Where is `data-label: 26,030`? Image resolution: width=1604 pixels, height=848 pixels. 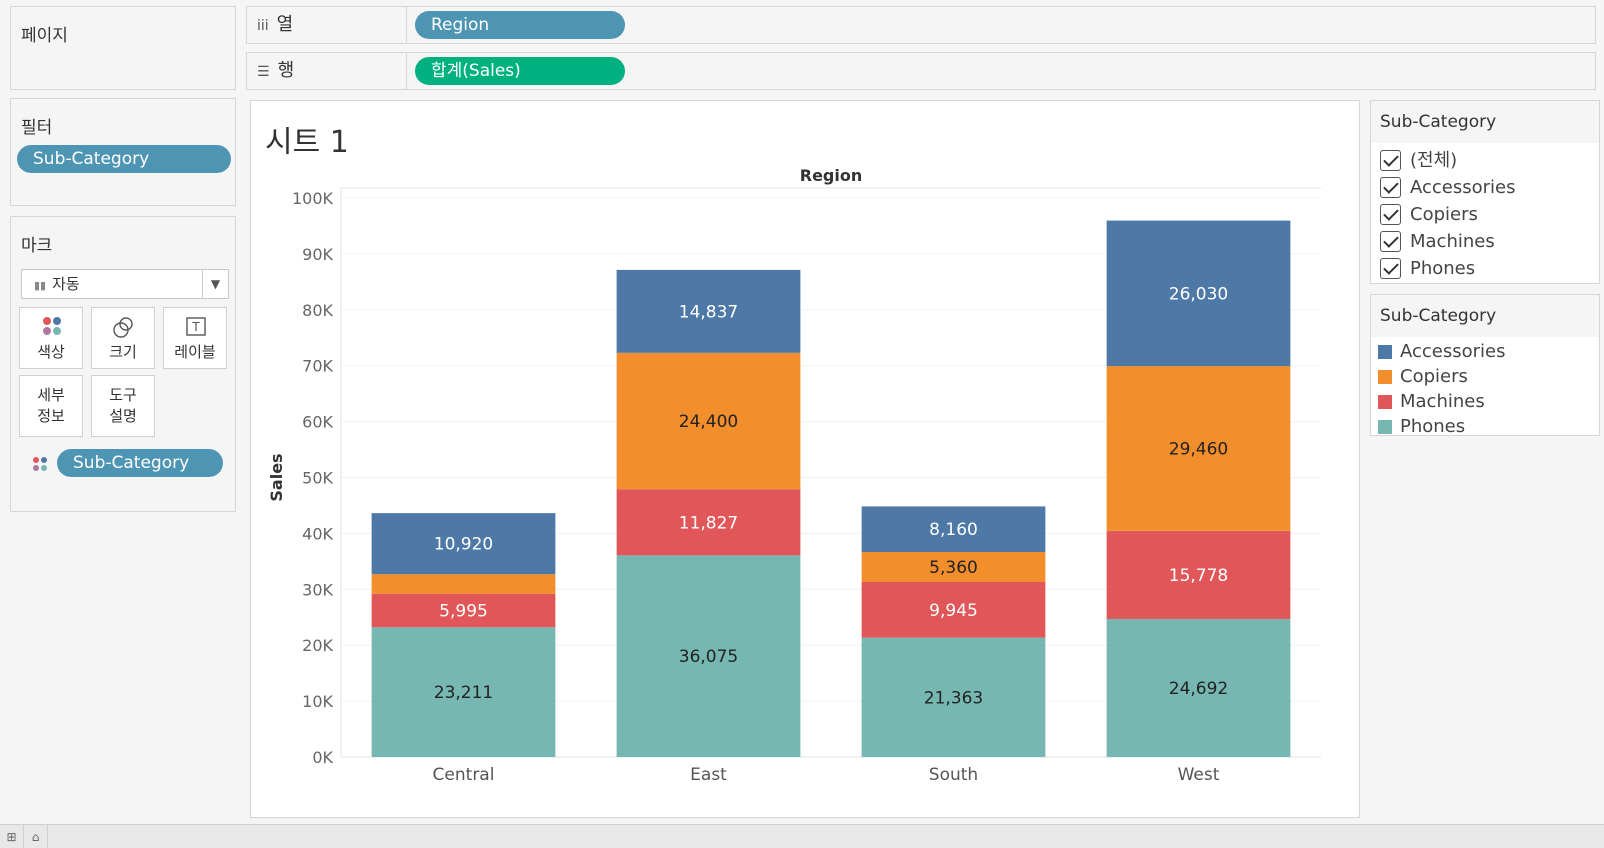
data-label: 26,030 is located at coordinates (1198, 294).